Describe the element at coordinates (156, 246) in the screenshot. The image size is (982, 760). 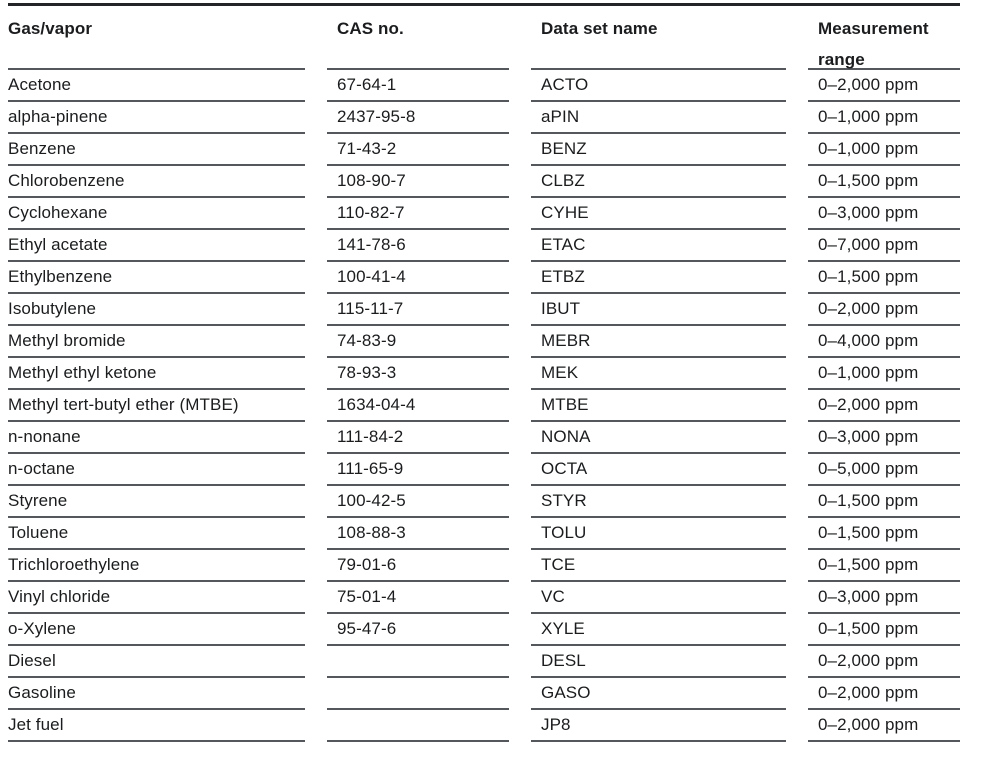
I see `gas-vapor-cell: Ethyl acetate` at that location.